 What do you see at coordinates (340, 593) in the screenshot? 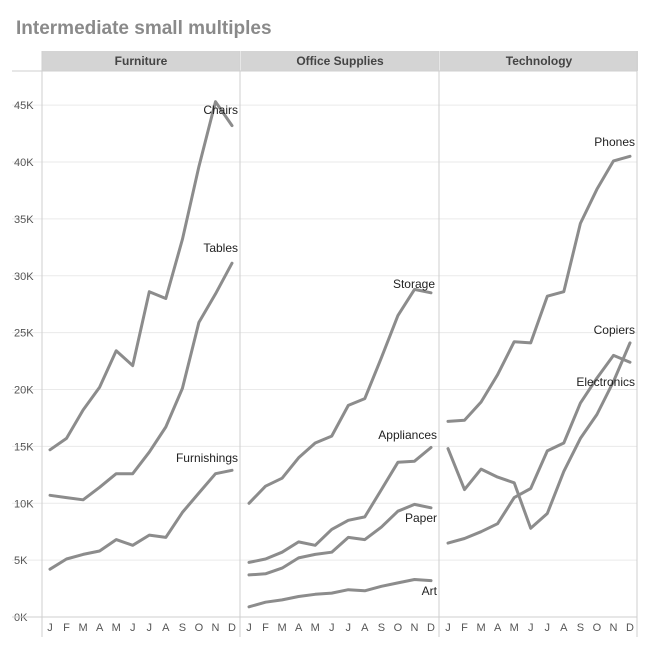
I see `series-line-art` at bounding box center [340, 593].